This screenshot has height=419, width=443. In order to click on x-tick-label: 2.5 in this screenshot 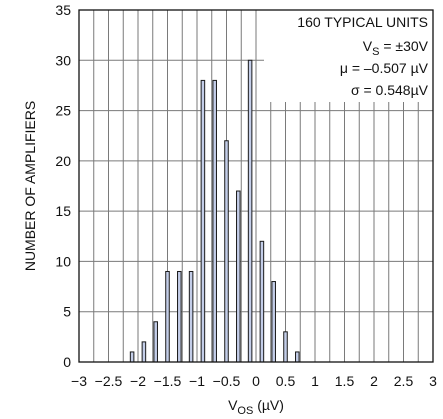, I will do `click(404, 381)`.